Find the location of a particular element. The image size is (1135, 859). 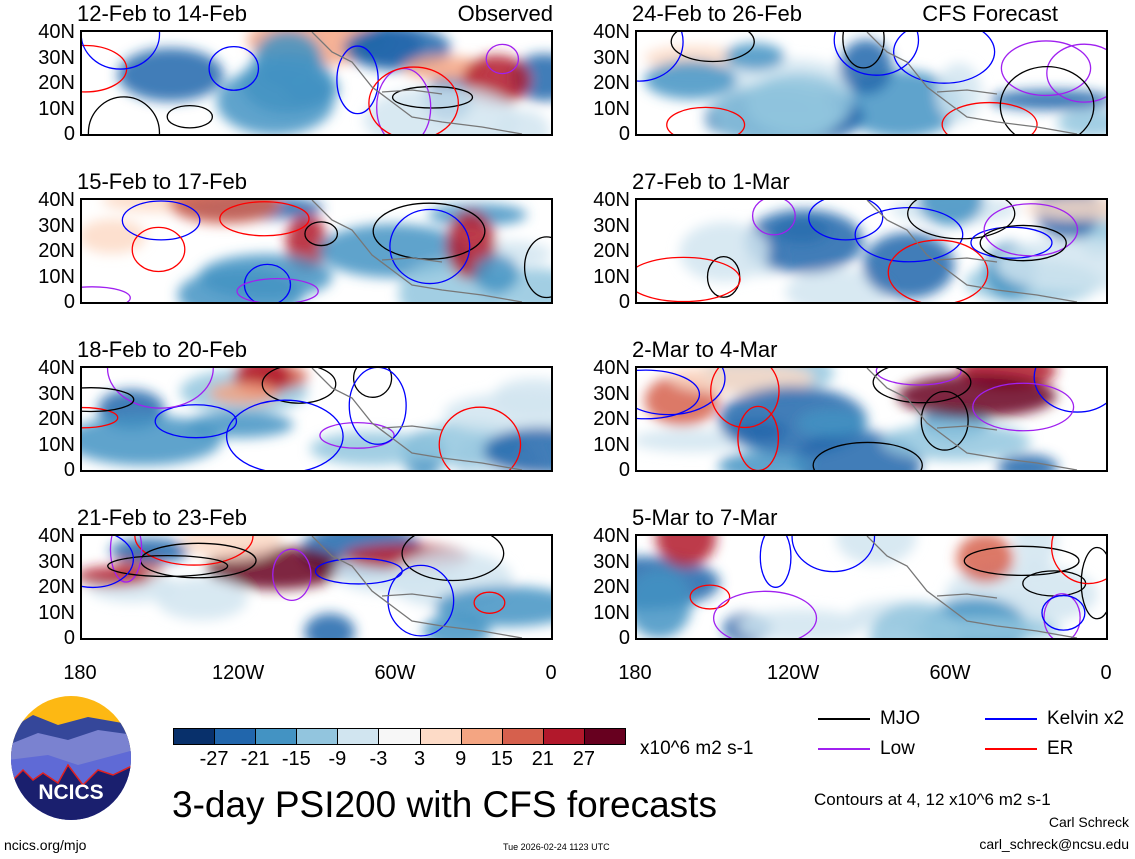

colorbar-label: 21 is located at coordinates (542, 759).